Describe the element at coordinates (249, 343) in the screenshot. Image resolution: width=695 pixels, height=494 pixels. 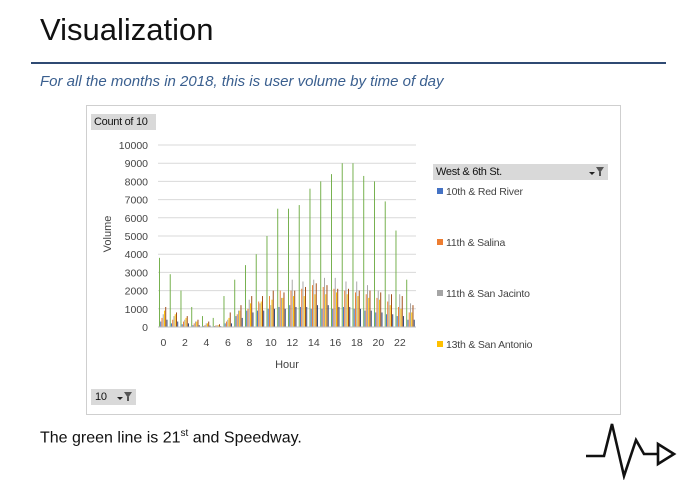
I see `x-tick-label: 8` at that location.